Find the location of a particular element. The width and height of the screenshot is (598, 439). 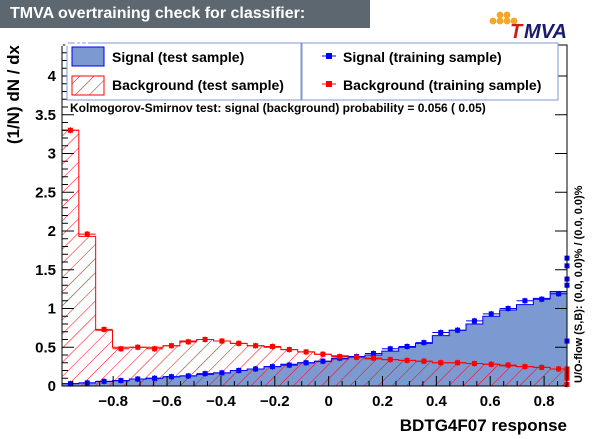

y-tick-label: 4 is located at coordinates (52, 76).